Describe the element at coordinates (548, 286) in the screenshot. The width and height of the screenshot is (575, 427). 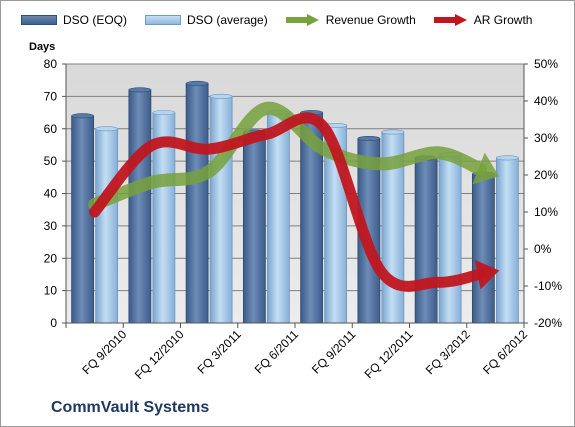
I see `right-tick-label: -10%` at that location.